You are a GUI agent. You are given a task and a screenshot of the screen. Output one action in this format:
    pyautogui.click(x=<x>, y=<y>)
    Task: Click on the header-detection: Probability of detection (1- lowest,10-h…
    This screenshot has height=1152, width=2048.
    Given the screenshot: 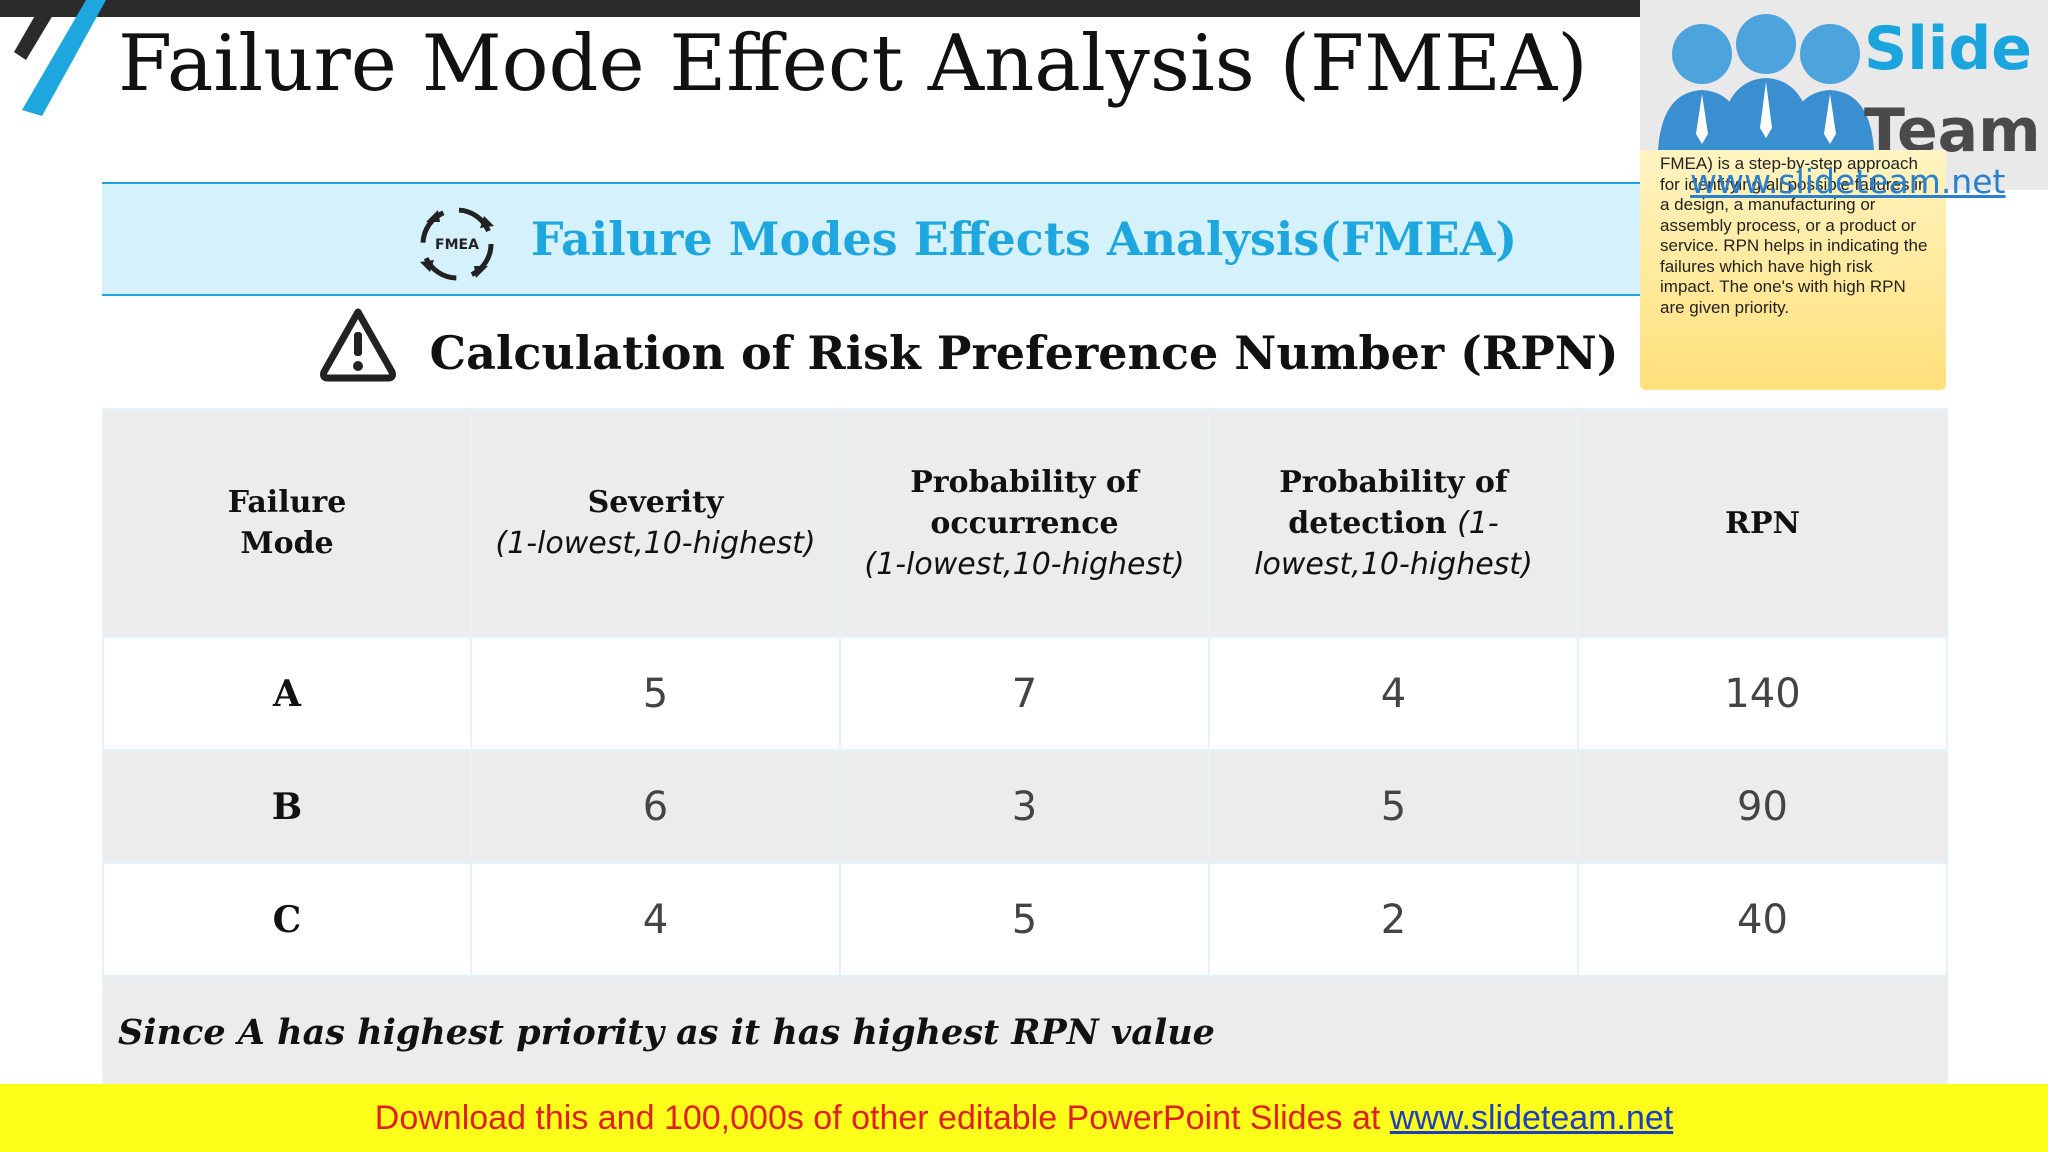 What is the action you would take?
    pyautogui.click(x=1393, y=523)
    